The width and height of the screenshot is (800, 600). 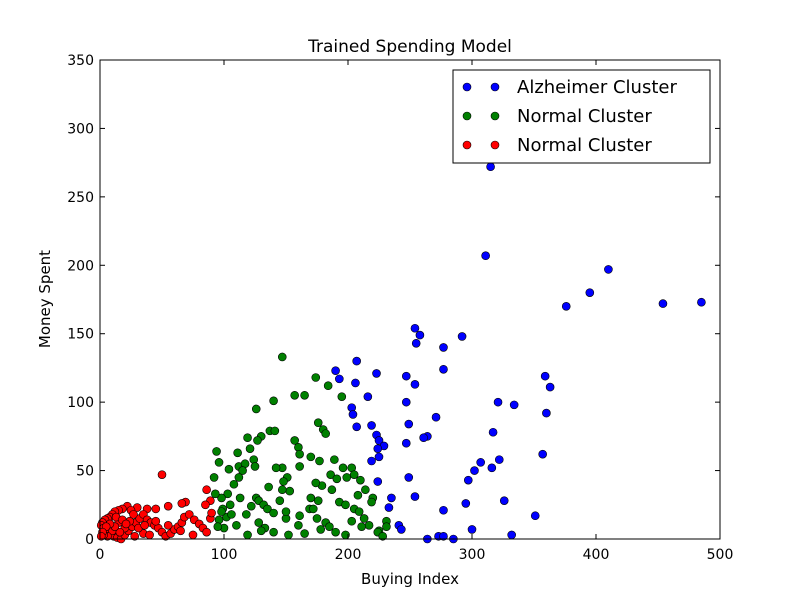 I want to click on y-tick-label-0: 0, so click(x=89, y=540).